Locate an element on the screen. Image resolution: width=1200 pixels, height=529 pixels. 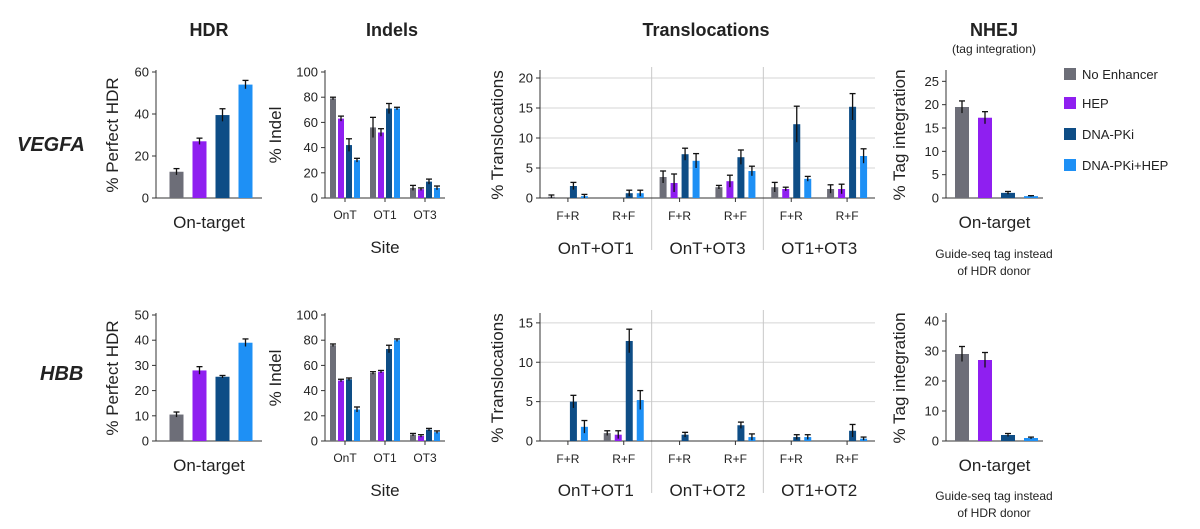
panel-hbb-nhej: 0 10 20 30 40 % Tag integration On-target is located at coordinates (966, 393).